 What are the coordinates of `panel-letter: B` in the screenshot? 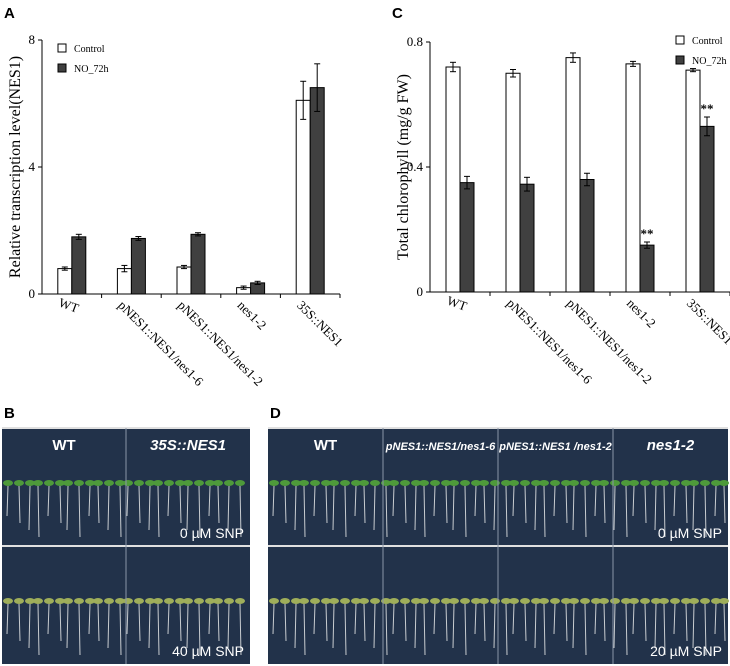 It's located at (9, 413).